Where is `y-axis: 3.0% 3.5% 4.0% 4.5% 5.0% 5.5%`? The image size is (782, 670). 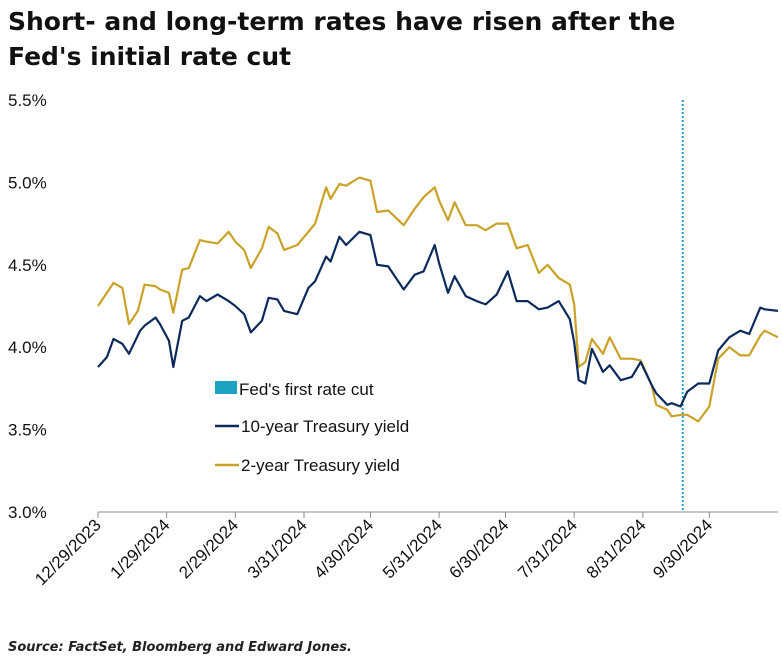 y-axis: 3.0% 3.5% 4.0% 4.5% 5.0% 5.5% is located at coordinates (27, 306).